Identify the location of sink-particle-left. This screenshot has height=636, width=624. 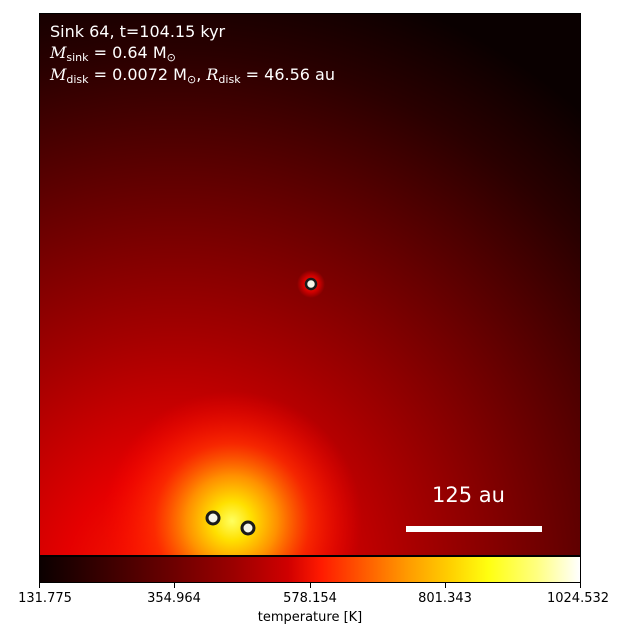
(213, 518).